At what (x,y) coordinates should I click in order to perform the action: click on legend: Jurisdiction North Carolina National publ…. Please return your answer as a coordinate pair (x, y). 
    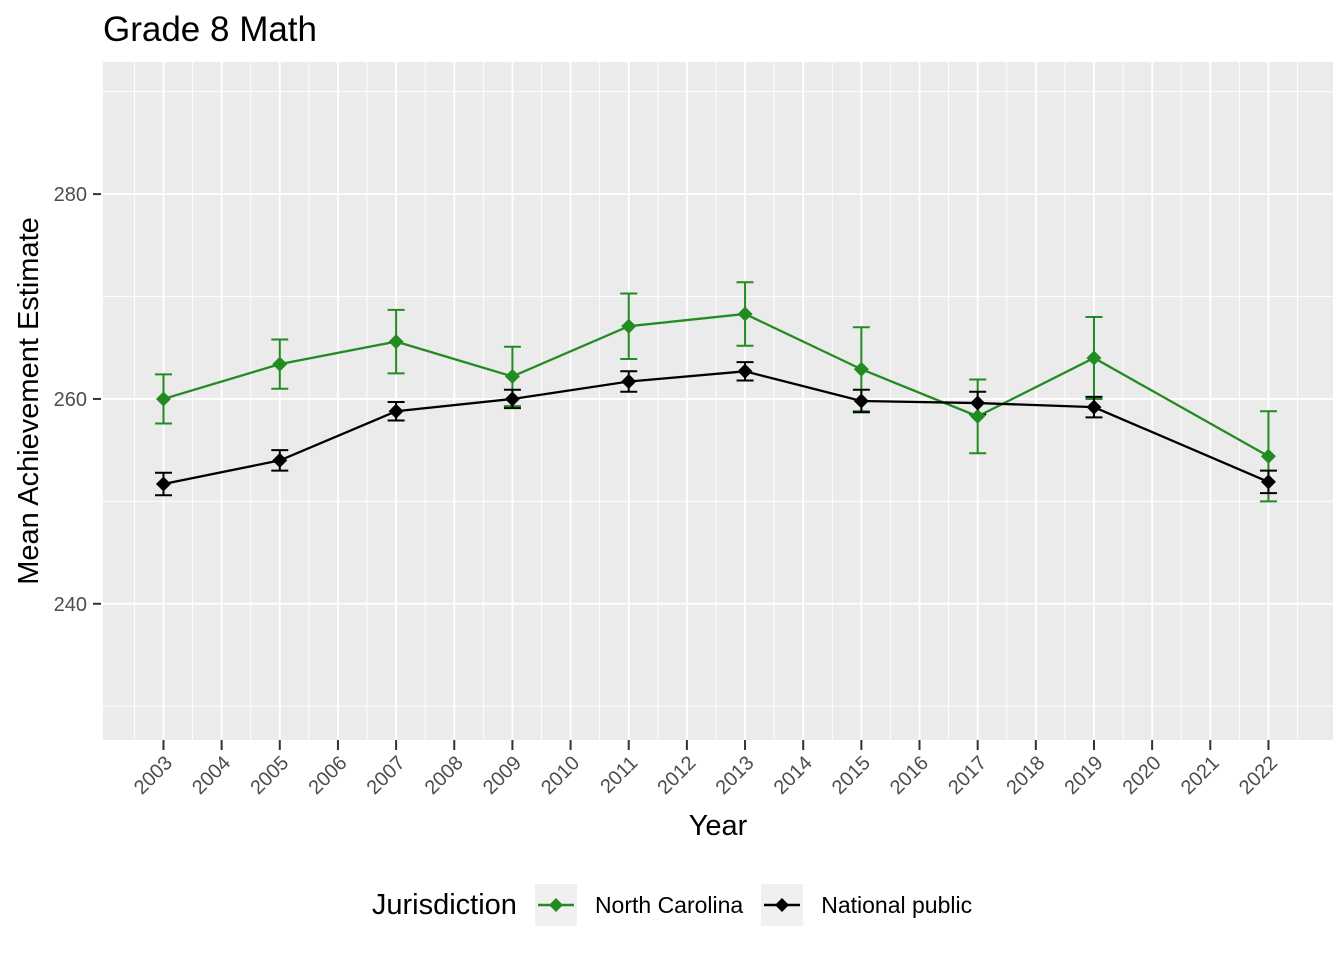
    Looking at the image, I should click on (672, 905).